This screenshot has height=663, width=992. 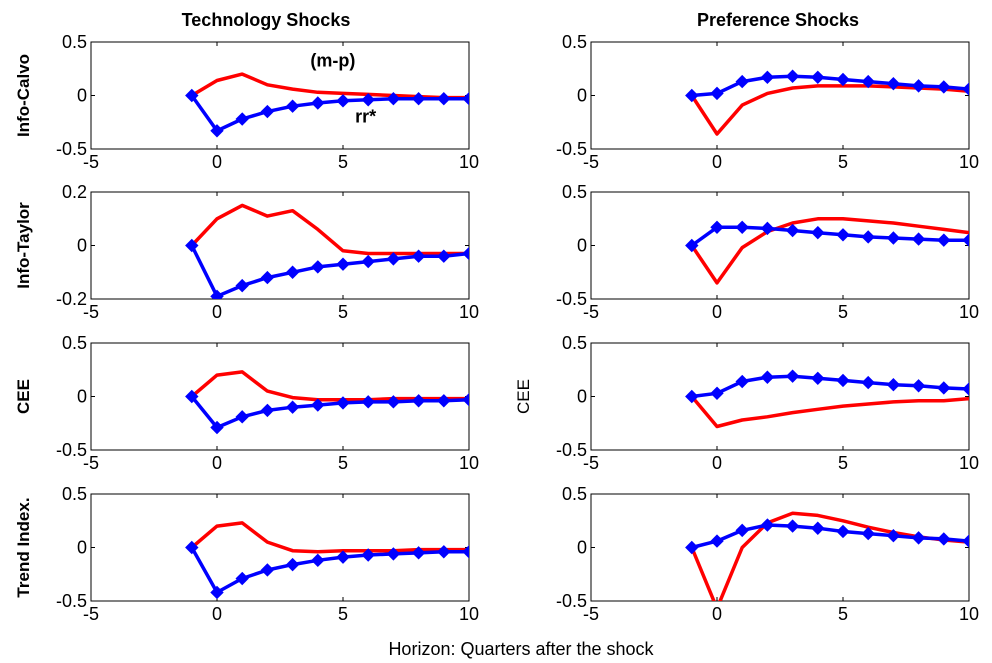 What do you see at coordinates (266, 20) in the screenshot?
I see `column-title-technology: Technology Shocks` at bounding box center [266, 20].